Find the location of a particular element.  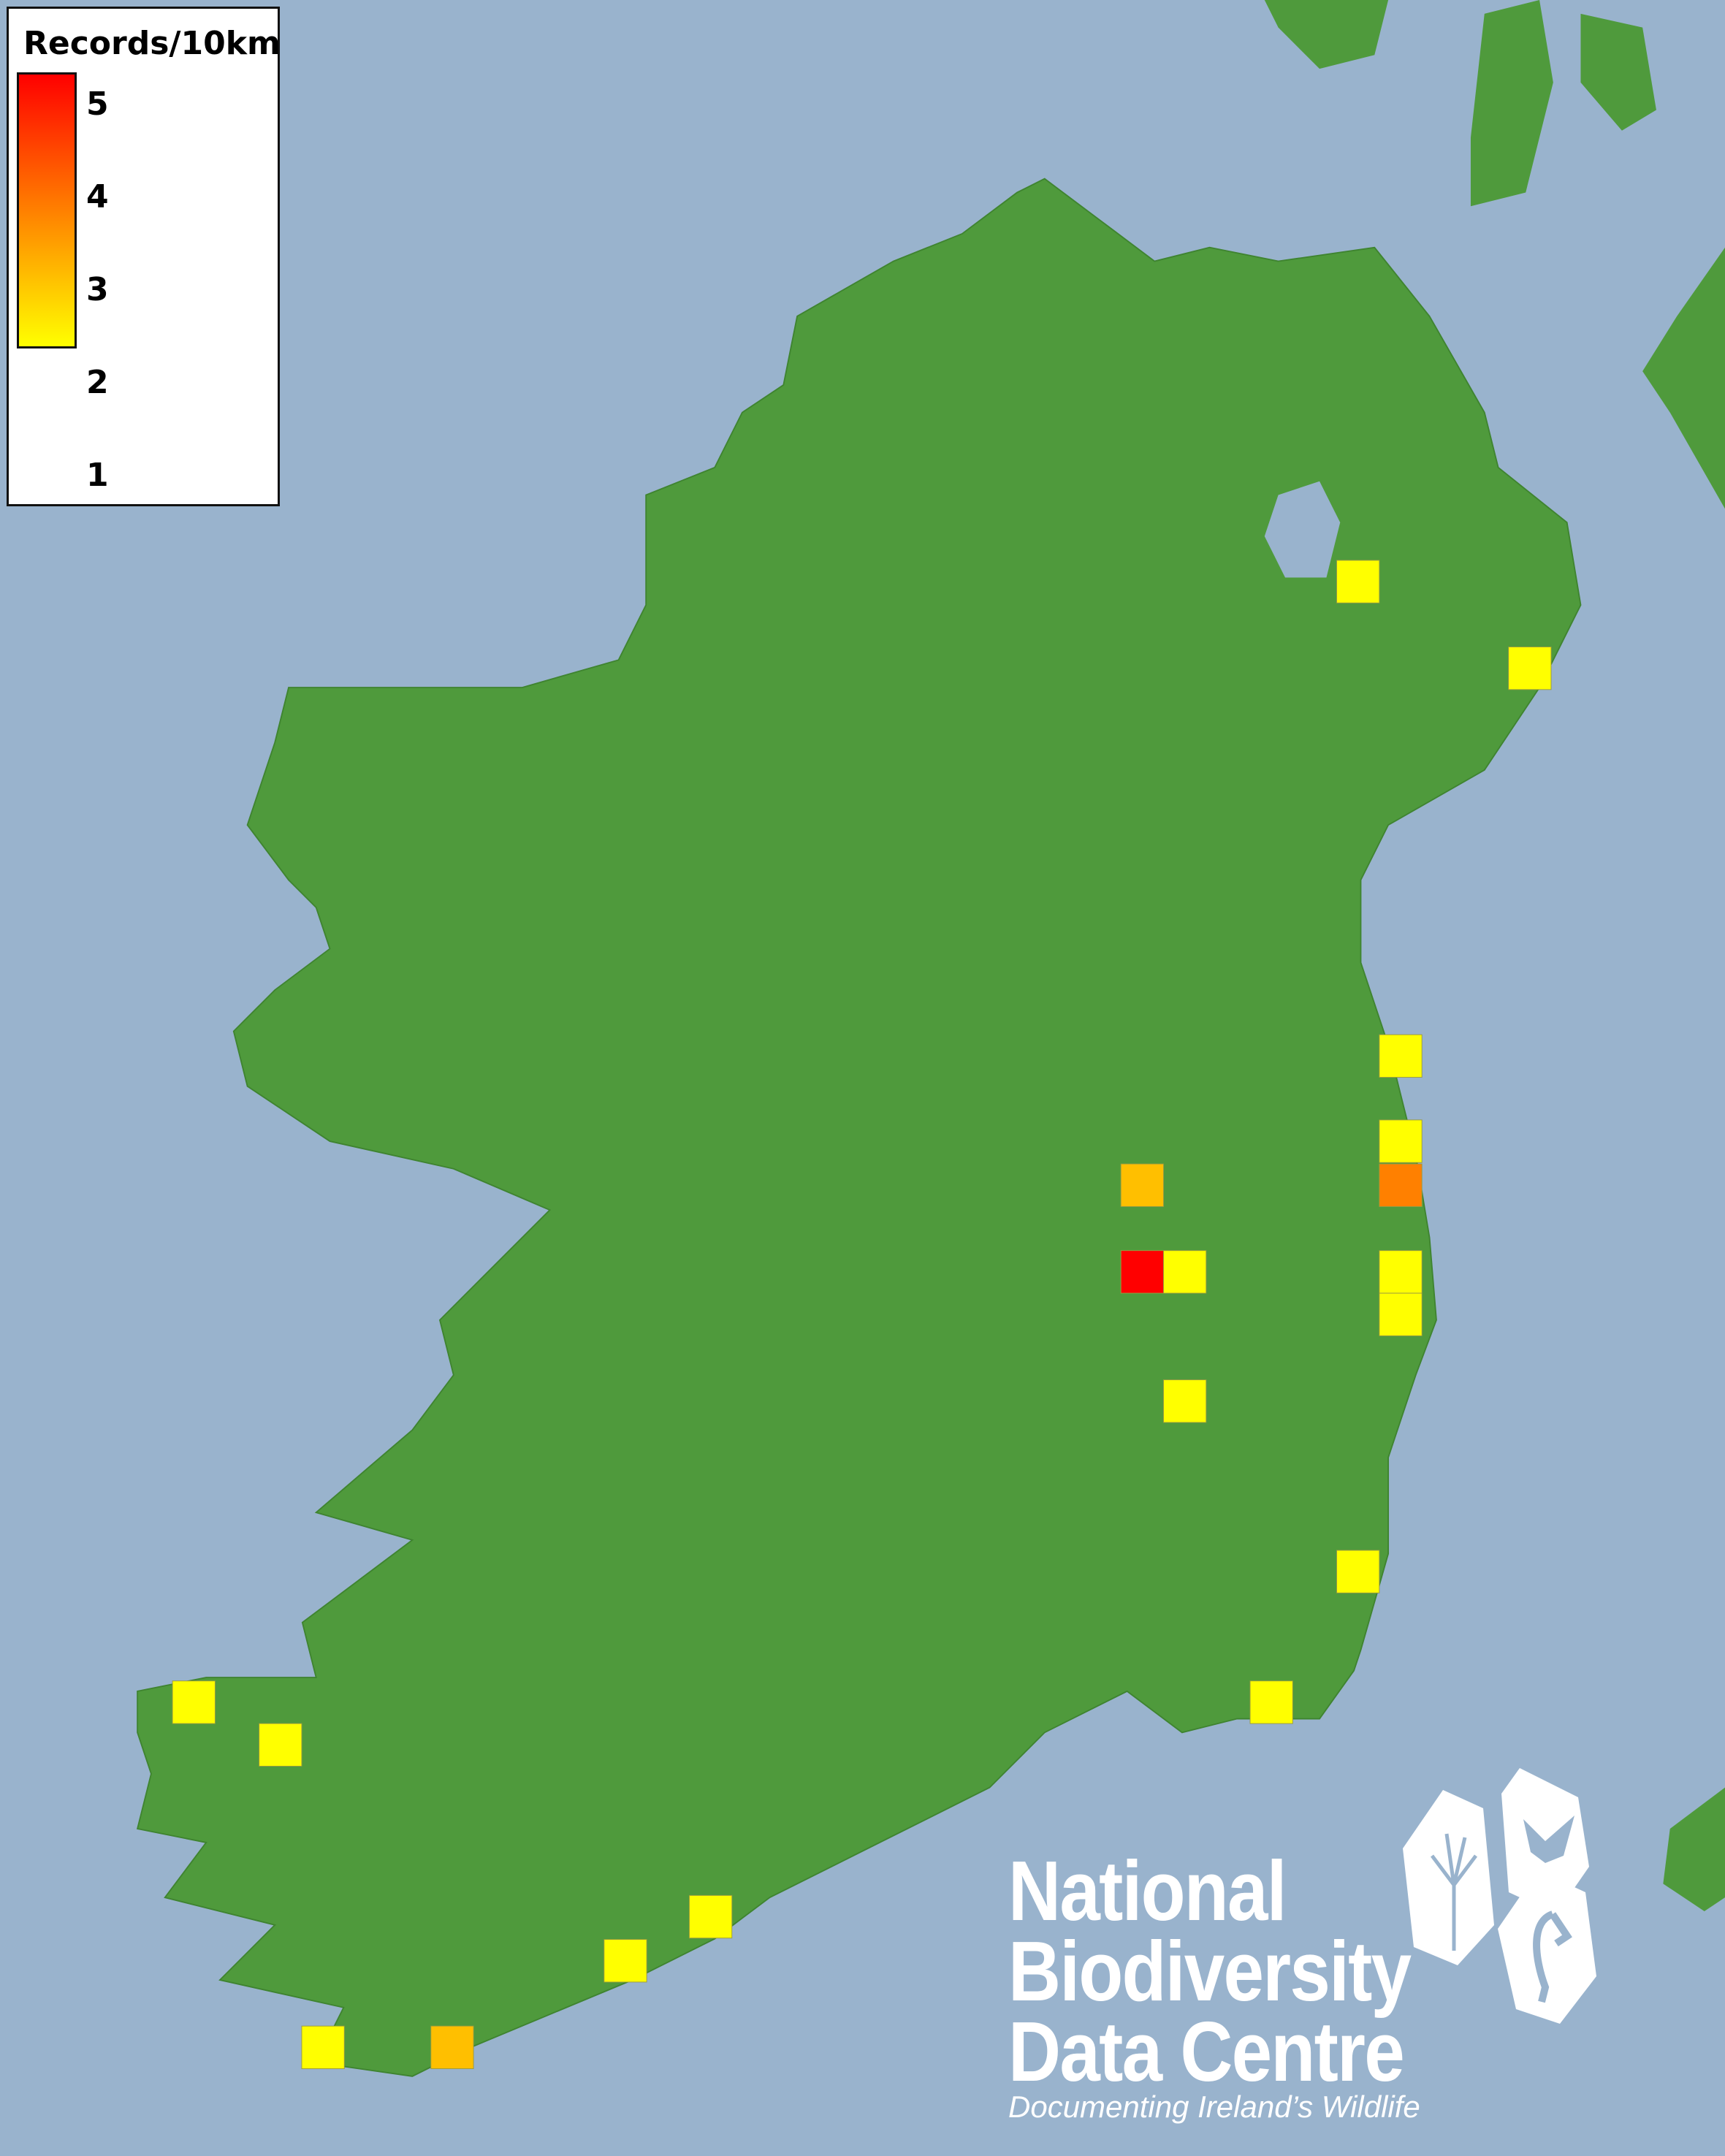

legend-color-bar is located at coordinates (47, 210).